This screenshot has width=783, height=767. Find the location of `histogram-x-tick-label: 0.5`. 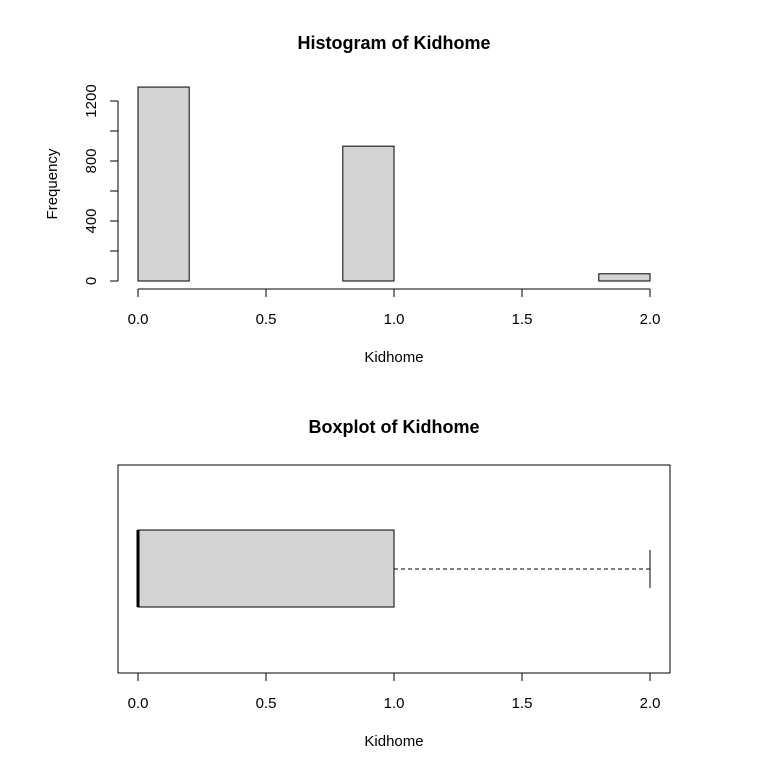

histogram-x-tick-label: 0.5 is located at coordinates (266, 319).